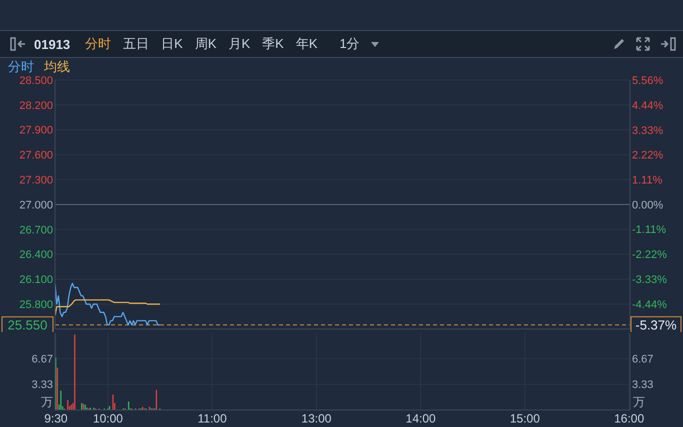 The height and width of the screenshot is (427, 683). What do you see at coordinates (47, 402) in the screenshot?
I see `y-axis-title: 万` at bounding box center [47, 402].